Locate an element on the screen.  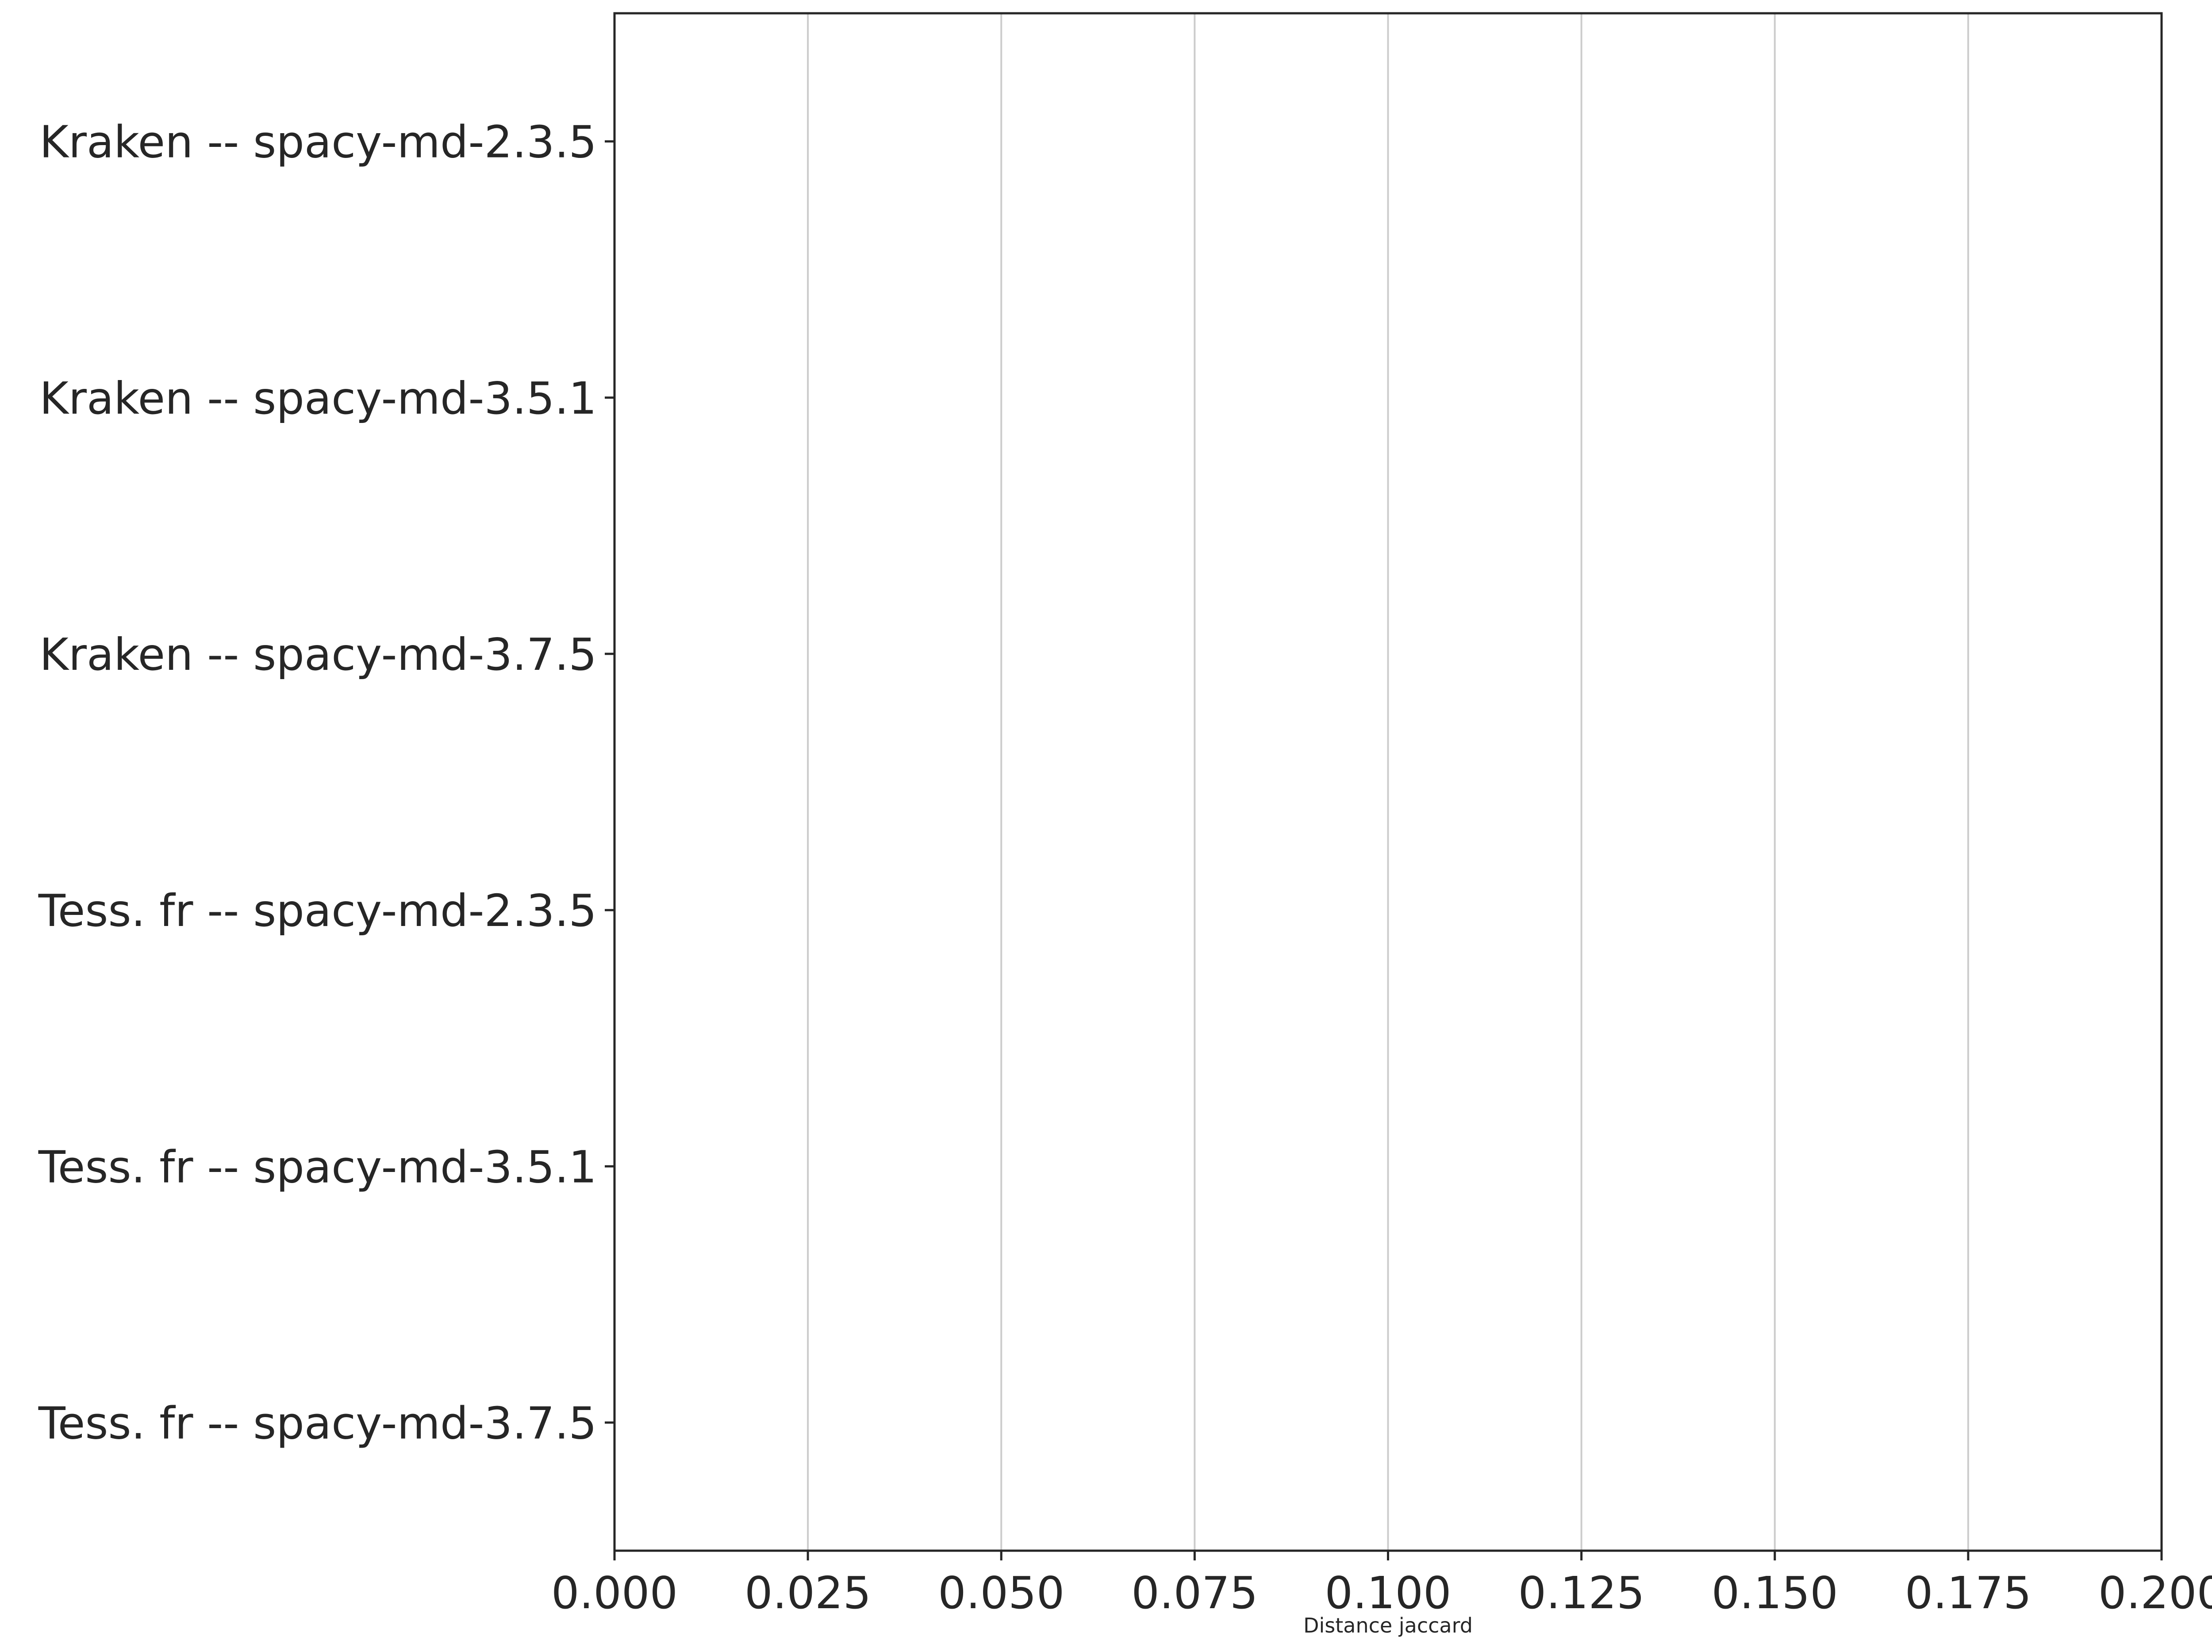
y-tick-label: Kraken -- spacy-md-3.5.1 is located at coordinates (318, 398).